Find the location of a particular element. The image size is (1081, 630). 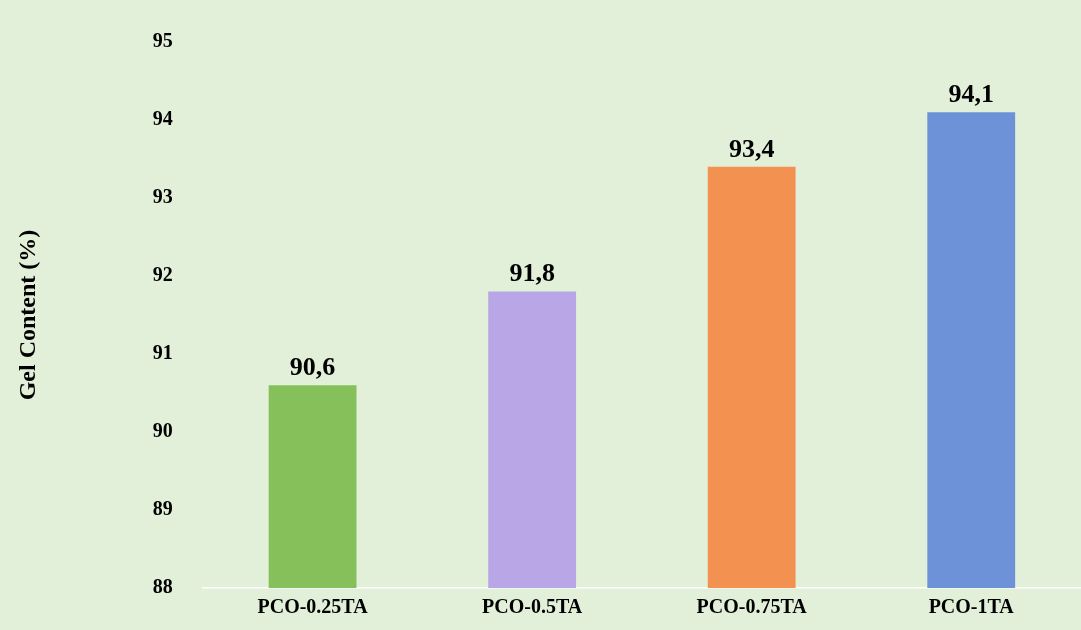

y-tick-label: 91 is located at coordinates (162, 352).